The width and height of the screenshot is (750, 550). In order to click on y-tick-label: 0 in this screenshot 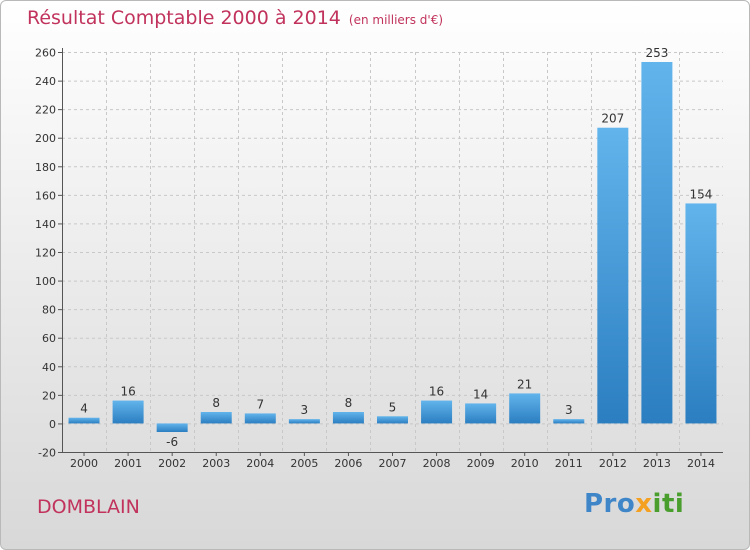, I will do `click(52, 424)`.